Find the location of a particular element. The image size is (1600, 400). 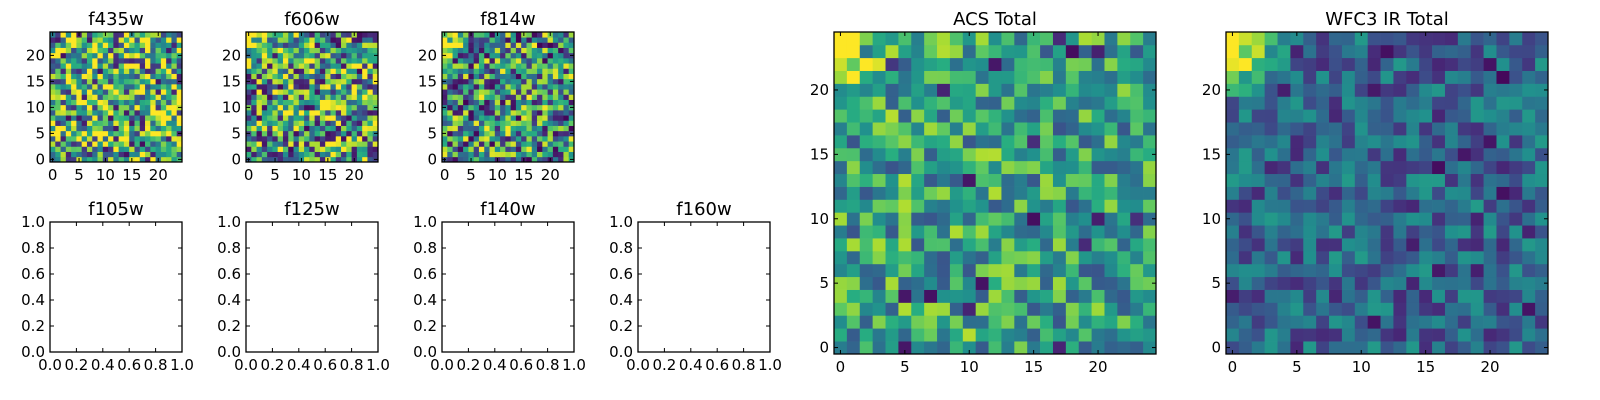

f140w-ytick-label: 0.6 is located at coordinates (425, 274).